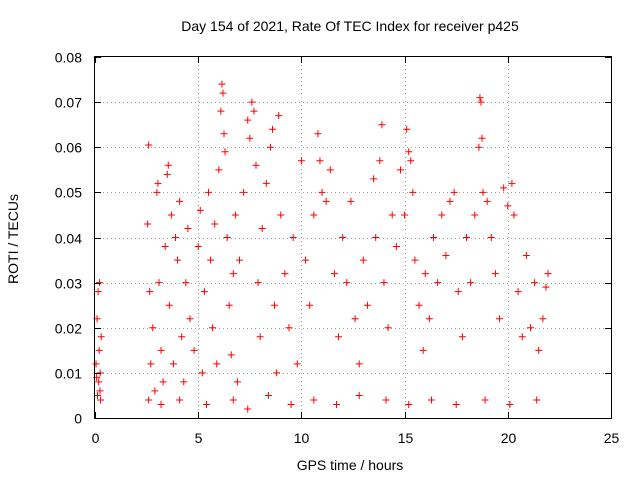  I want to click on y-tick-label: 0.03, so click(68, 284).